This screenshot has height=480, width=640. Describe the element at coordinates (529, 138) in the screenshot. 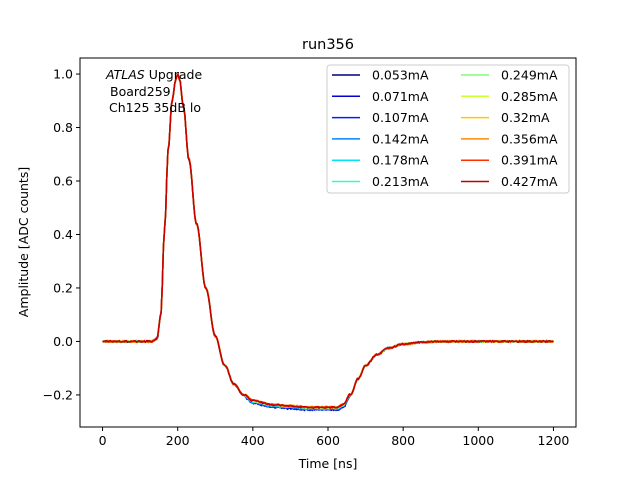

I see `legend-label: 0.356mA` at that location.